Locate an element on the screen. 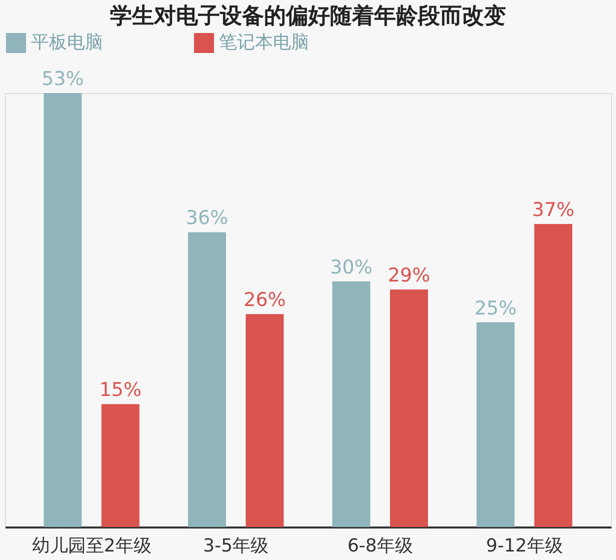 This screenshot has height=560, width=616. data-label: 15% is located at coordinates (120, 390).